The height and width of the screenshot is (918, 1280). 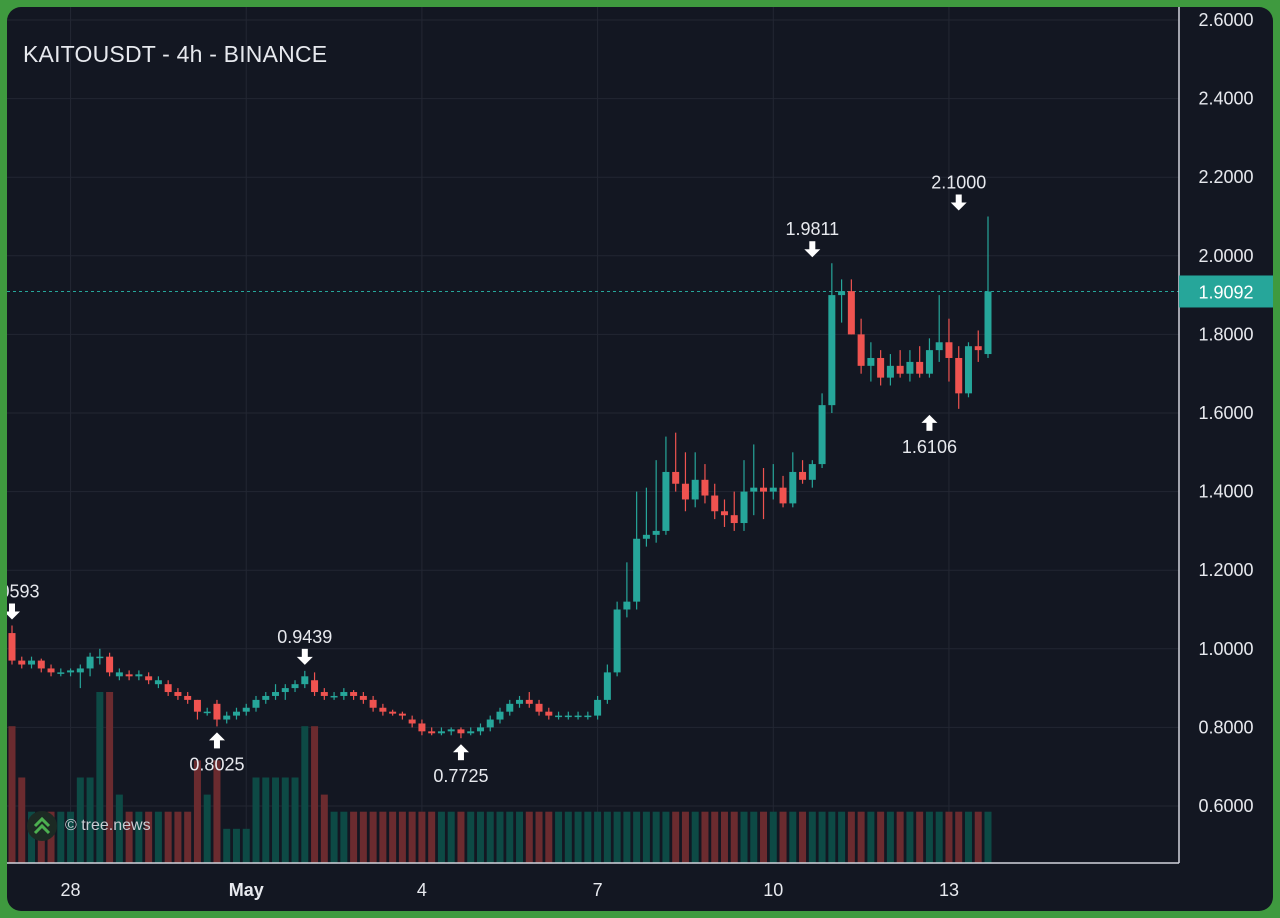 I want to click on arrow-down-stem, so click(x=958, y=199).